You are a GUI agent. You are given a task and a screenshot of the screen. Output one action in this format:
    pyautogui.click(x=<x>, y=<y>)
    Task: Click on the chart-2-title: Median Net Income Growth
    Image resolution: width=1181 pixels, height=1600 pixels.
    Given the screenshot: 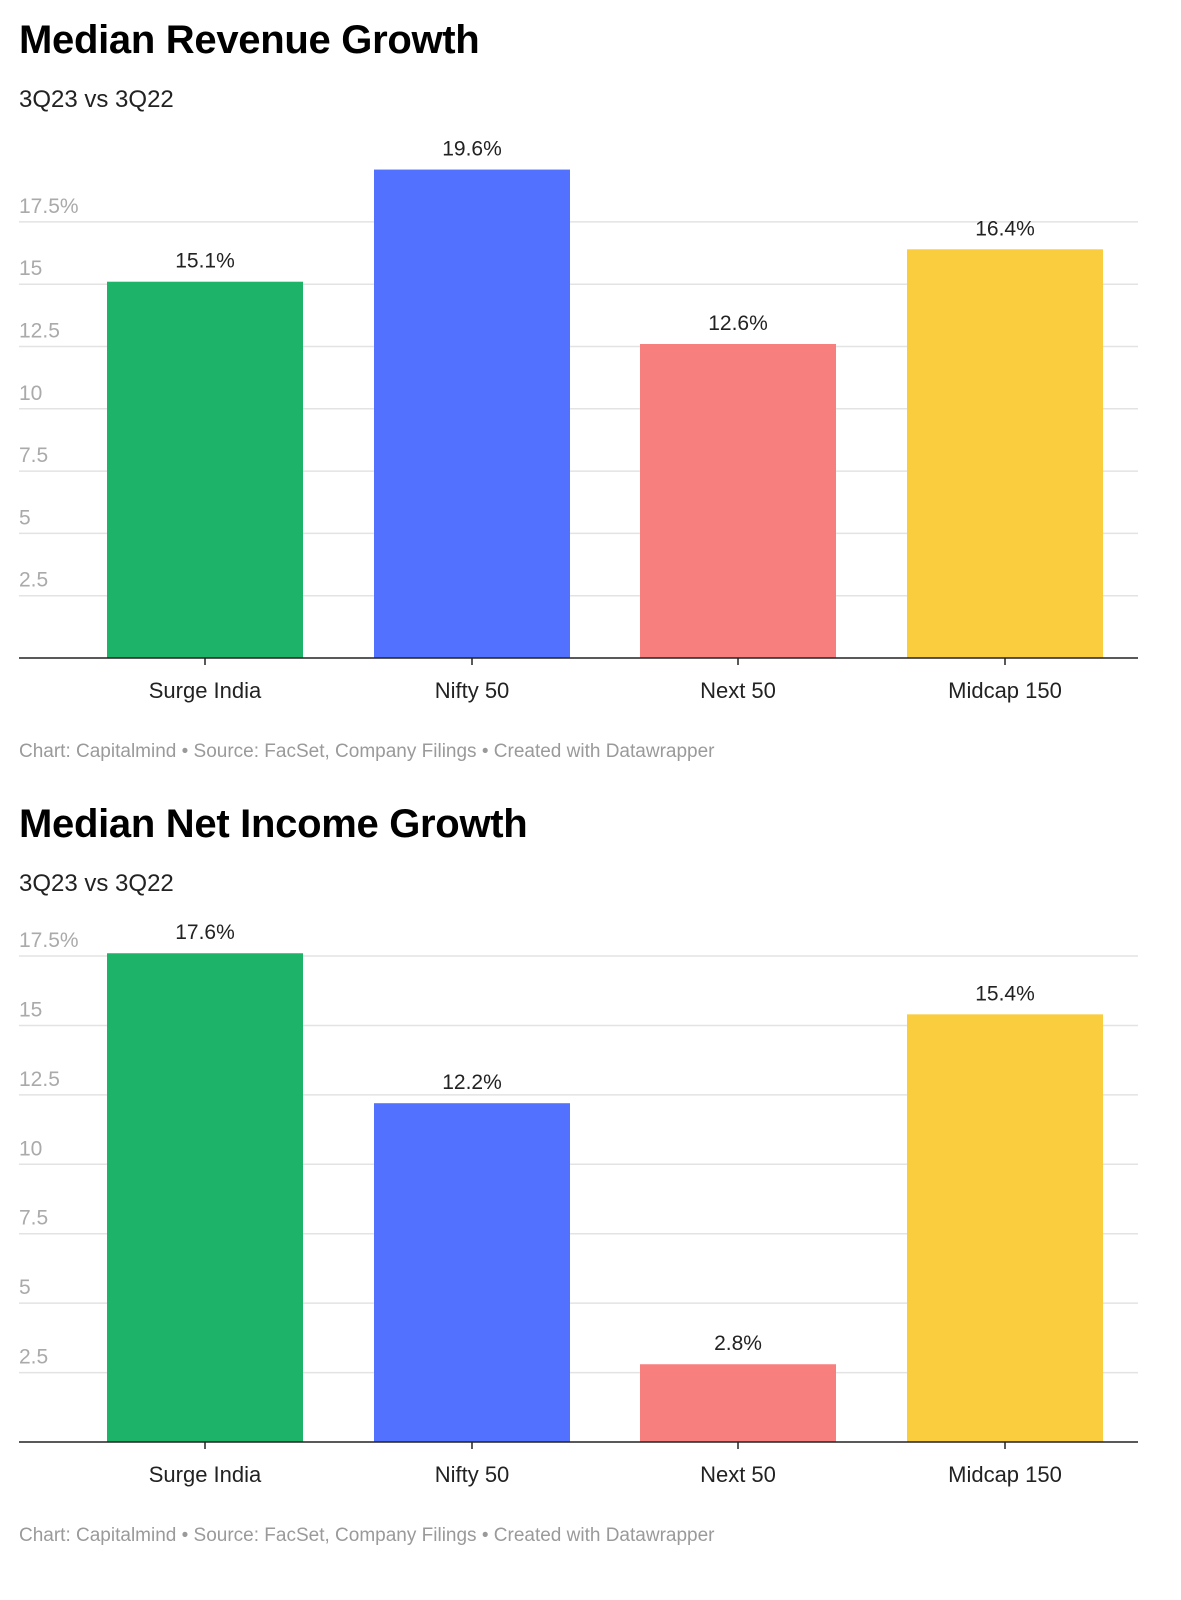 What is the action you would take?
    pyautogui.click(x=273, y=824)
    